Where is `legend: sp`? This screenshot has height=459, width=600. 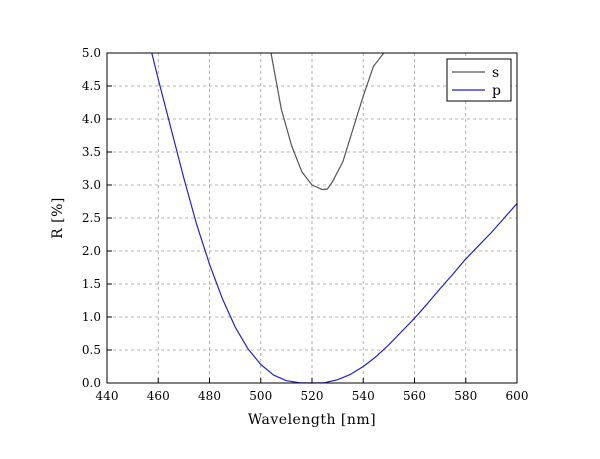 legend: sp is located at coordinates (479, 80).